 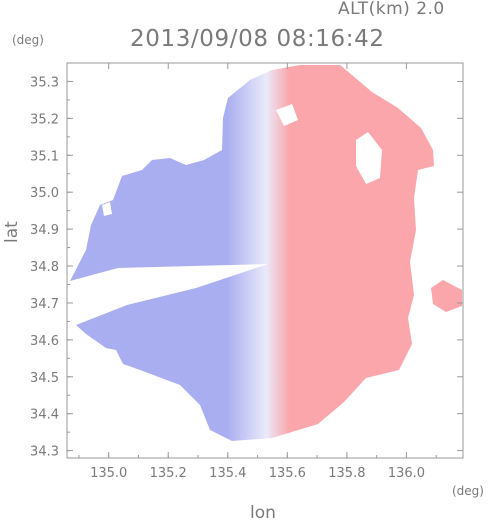 What do you see at coordinates (406, 473) in the screenshot?
I see `x-tick-label: 136.0` at bounding box center [406, 473].